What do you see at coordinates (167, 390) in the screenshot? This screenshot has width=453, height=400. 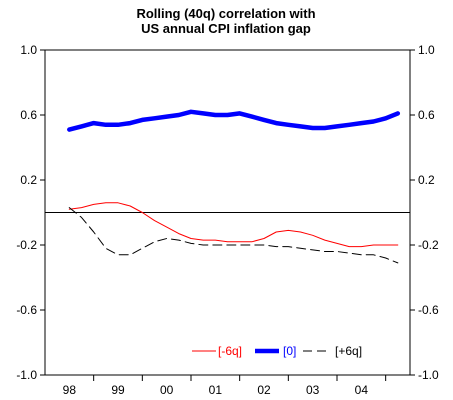 I see `x-tick-label: 00` at bounding box center [167, 390].